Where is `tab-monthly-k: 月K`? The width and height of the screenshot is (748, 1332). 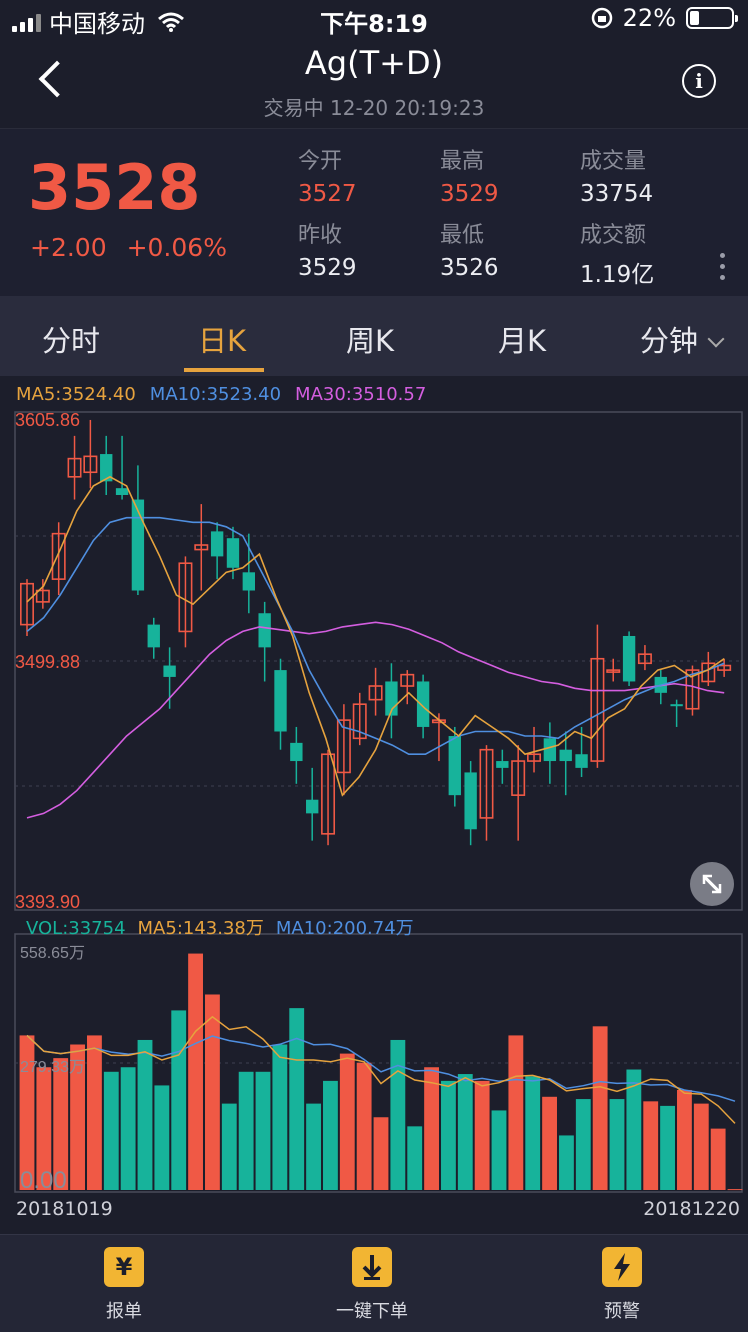 tab-monthly-k: 月K is located at coordinates (522, 341).